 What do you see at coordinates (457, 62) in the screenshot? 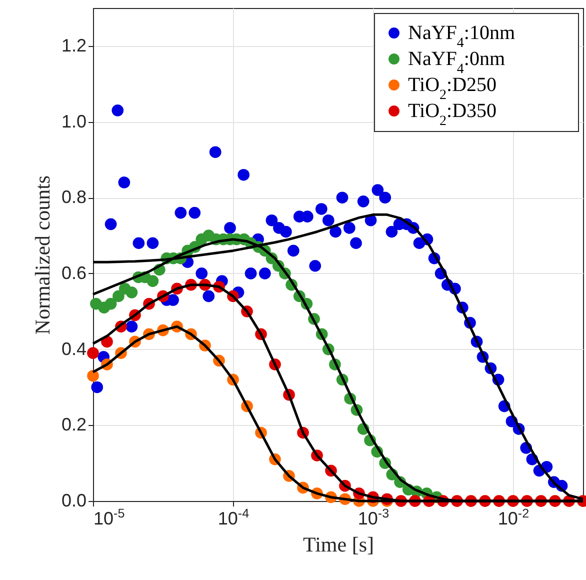
I see `legend-label: NaYF$_{4}$:0nm` at bounding box center [457, 62].